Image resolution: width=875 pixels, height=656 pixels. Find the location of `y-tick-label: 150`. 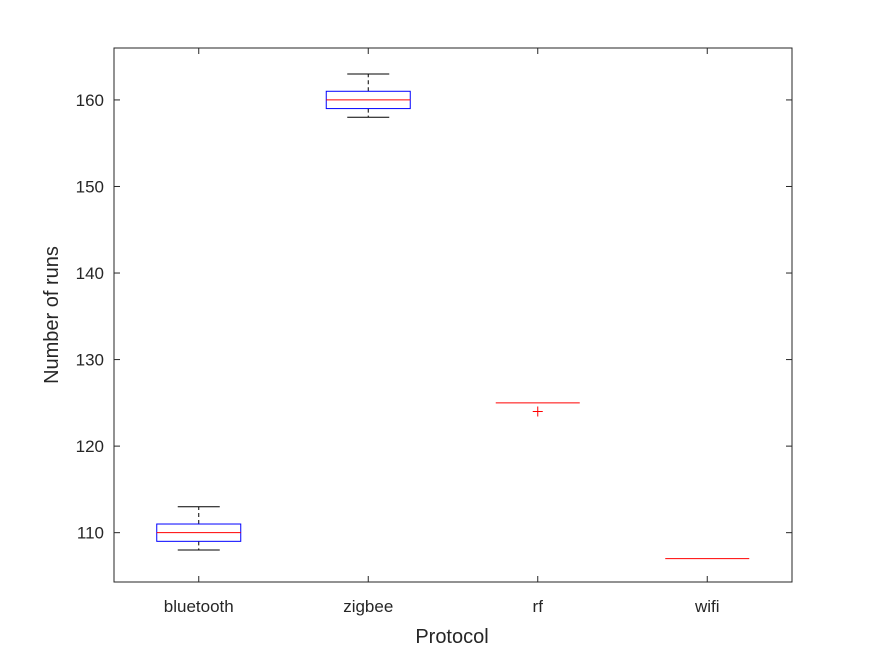

y-tick-label: 150 is located at coordinates (90, 186).